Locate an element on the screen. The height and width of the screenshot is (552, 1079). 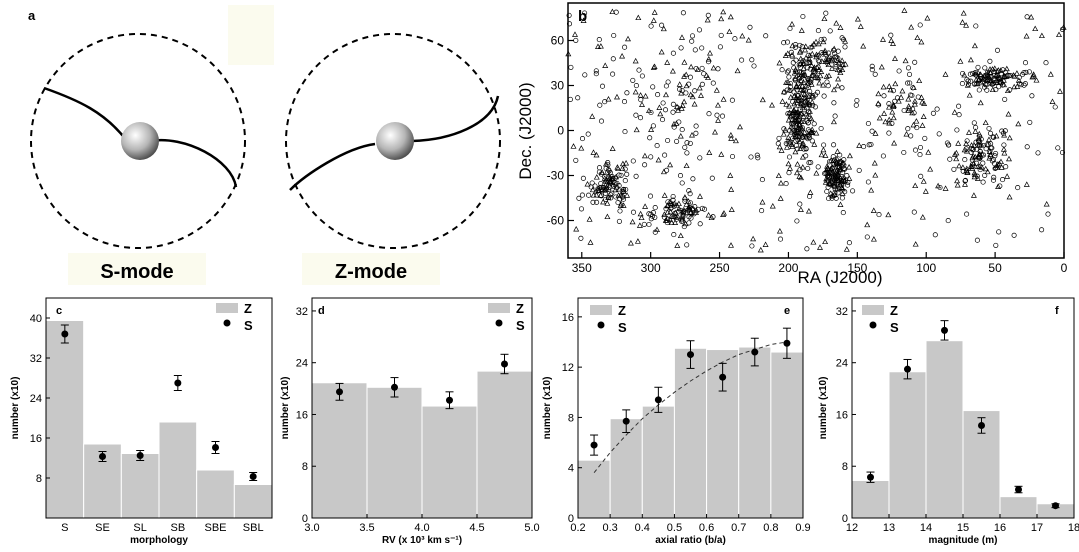
x-tick-label: 12 is located at coordinates (852, 528).